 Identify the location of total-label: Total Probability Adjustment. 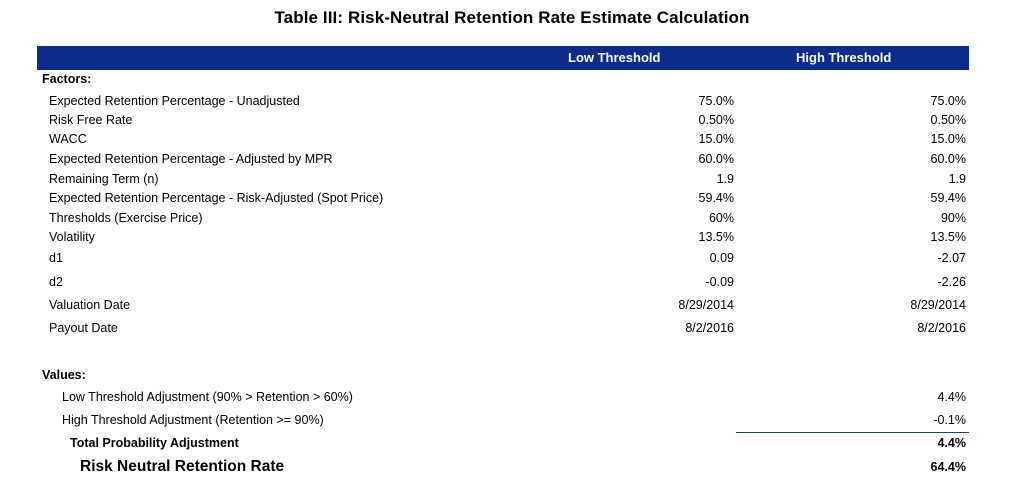
(154, 443).